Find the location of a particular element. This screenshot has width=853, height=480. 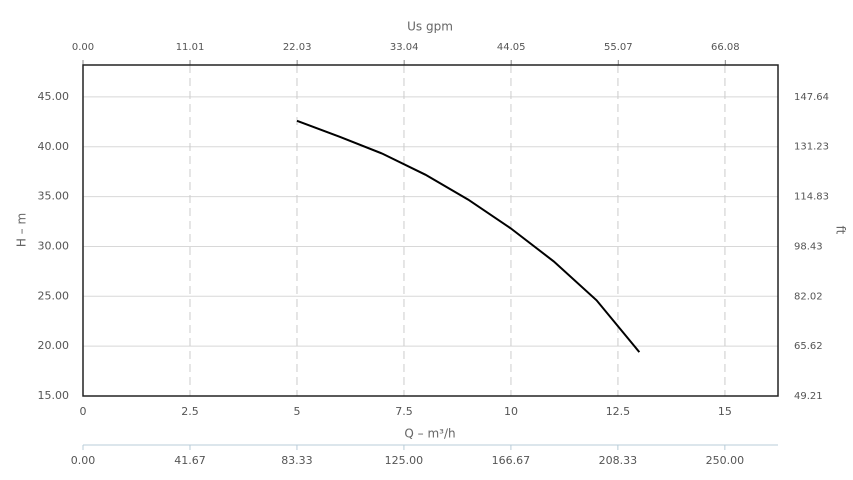

y-tick-label: 15.00 is located at coordinates (54, 395).